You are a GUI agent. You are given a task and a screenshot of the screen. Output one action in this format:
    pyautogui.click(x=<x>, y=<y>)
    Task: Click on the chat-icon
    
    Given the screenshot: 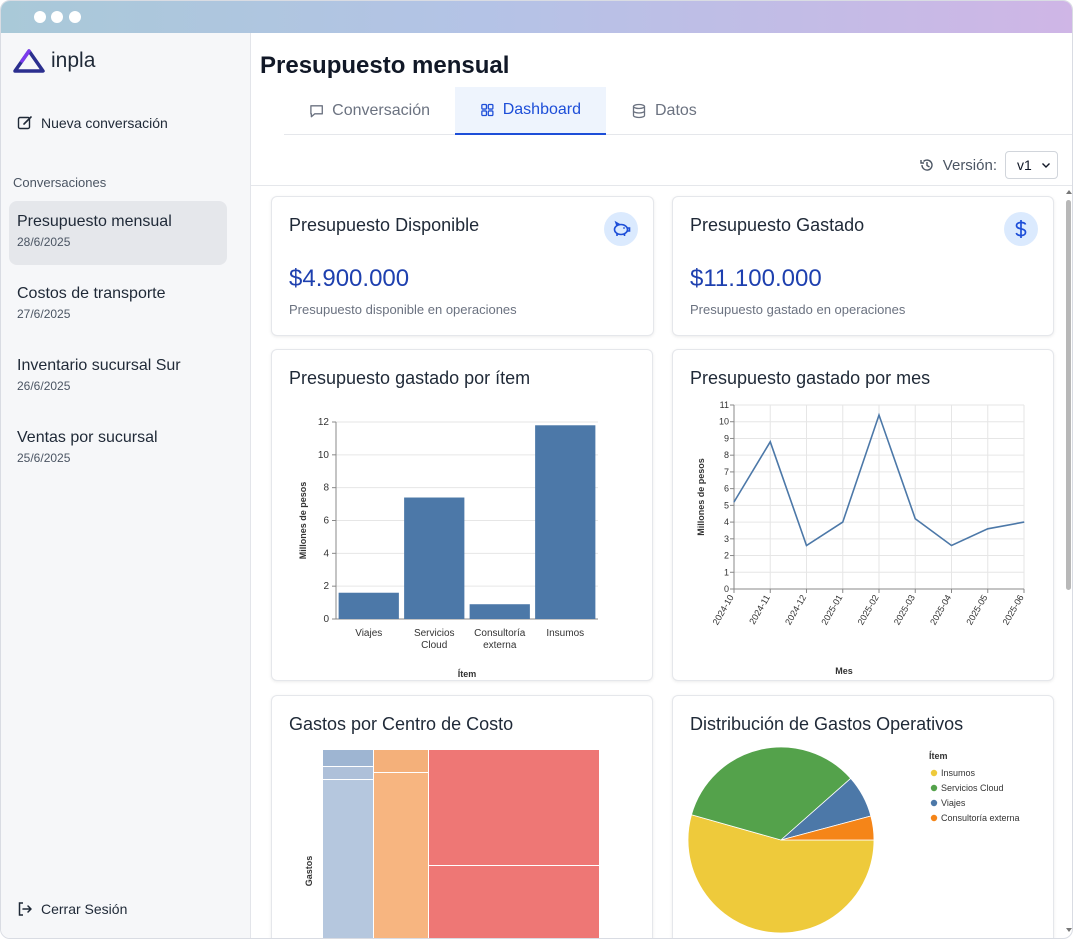 What is the action you would take?
    pyautogui.click(x=316, y=111)
    